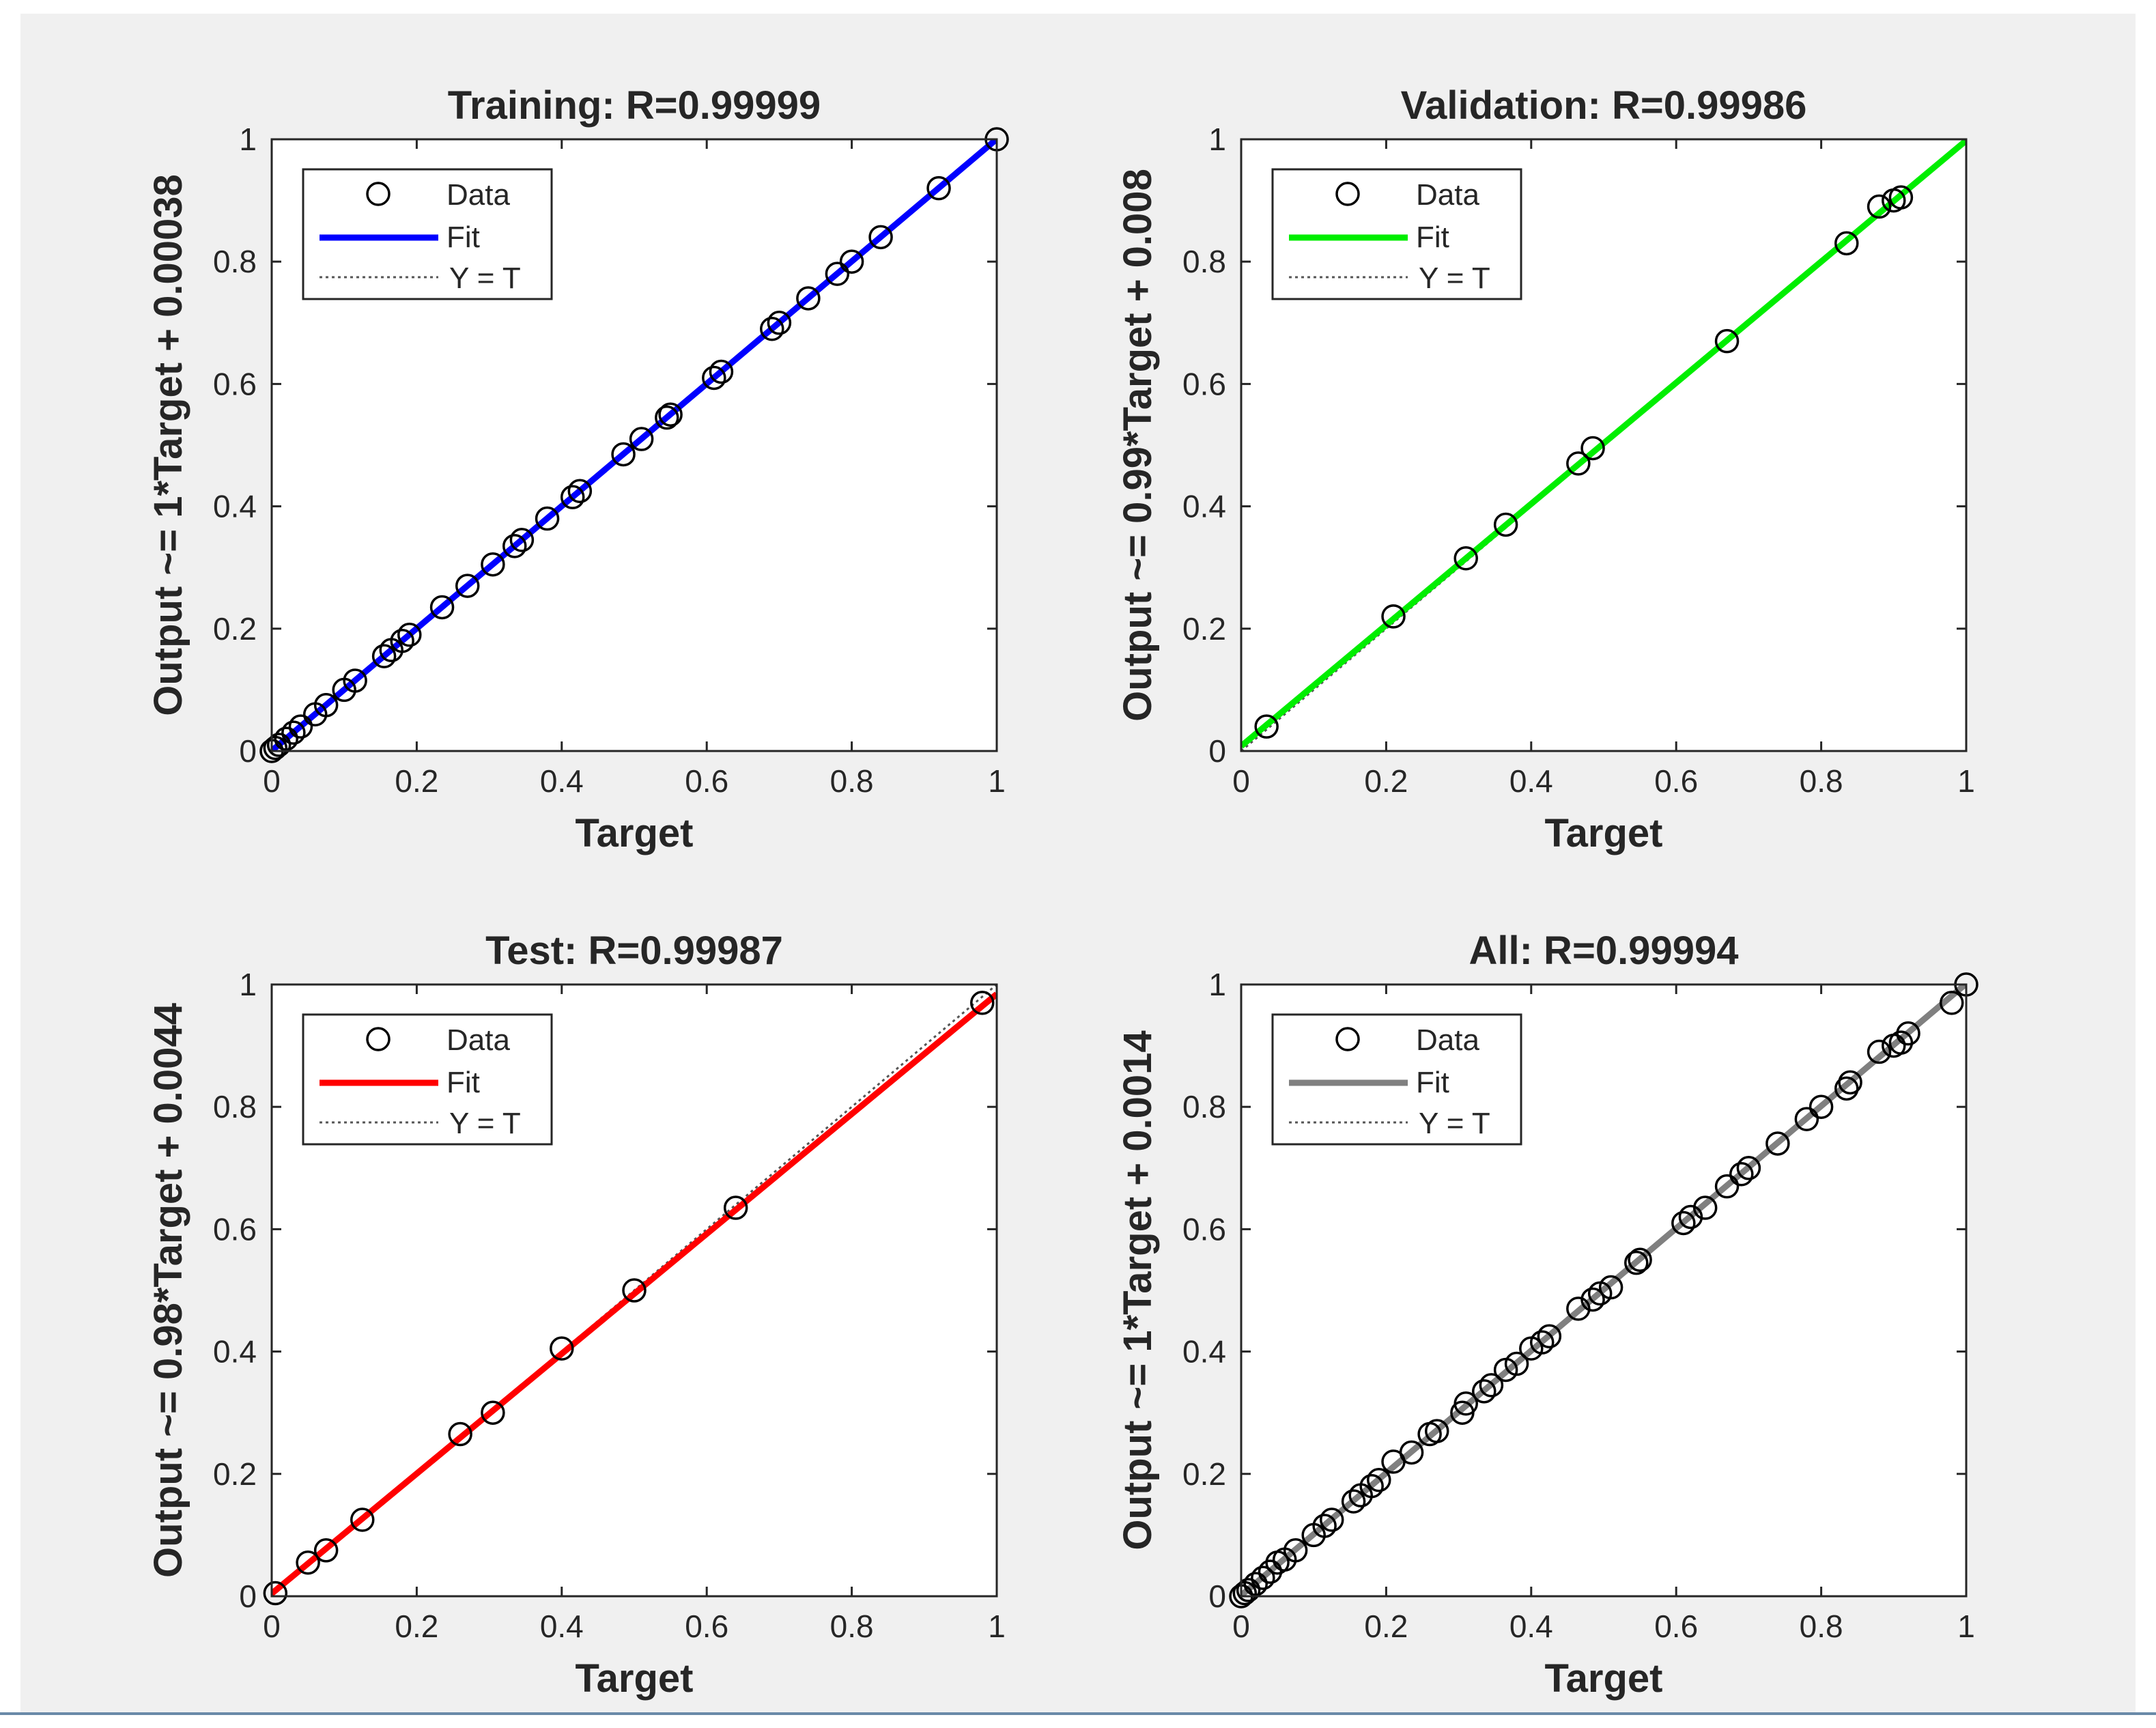 This screenshot has width=2156, height=1728. What do you see at coordinates (1822, 1626) in the screenshot?
I see `x-tick-label: 0.8` at bounding box center [1822, 1626].